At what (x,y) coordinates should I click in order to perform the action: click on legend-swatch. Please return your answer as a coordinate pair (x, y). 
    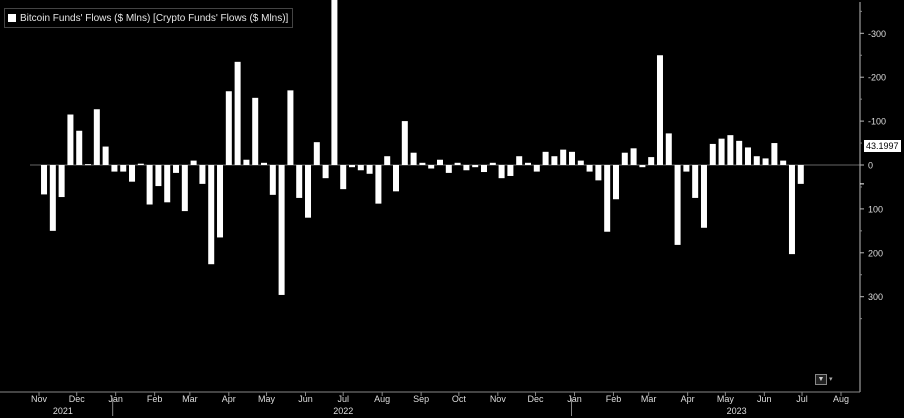
    Looking at the image, I should click on (12, 18).